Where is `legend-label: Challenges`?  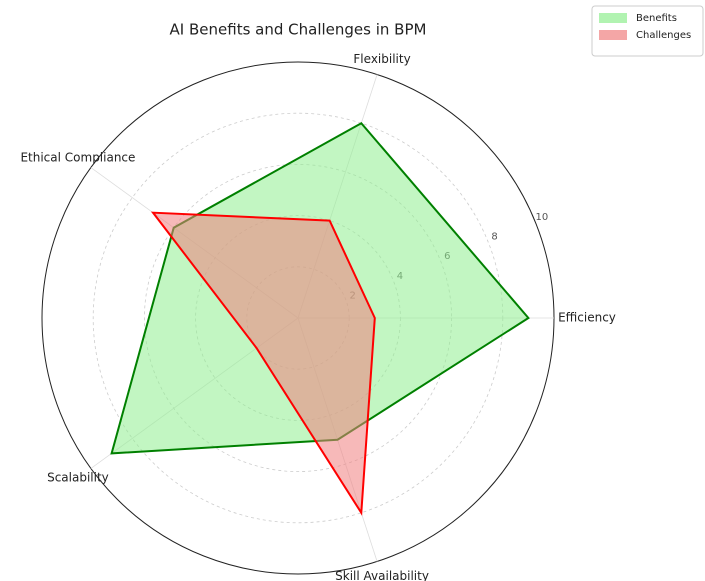
legend-label: Challenges is located at coordinates (663, 35).